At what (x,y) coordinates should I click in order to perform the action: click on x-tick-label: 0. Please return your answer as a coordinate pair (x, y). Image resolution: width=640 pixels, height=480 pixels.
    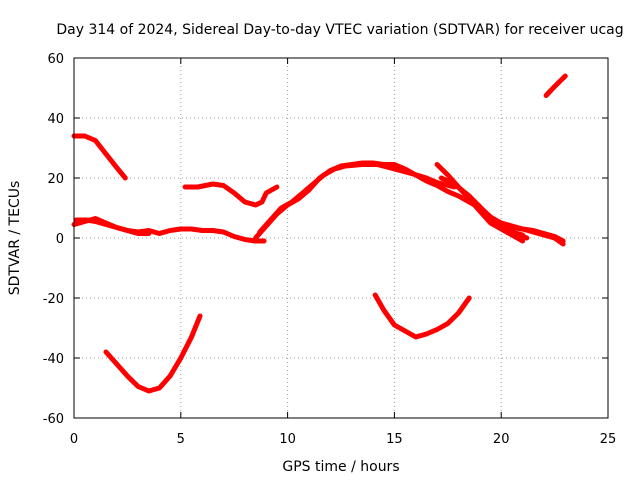
    Looking at the image, I should click on (74, 439).